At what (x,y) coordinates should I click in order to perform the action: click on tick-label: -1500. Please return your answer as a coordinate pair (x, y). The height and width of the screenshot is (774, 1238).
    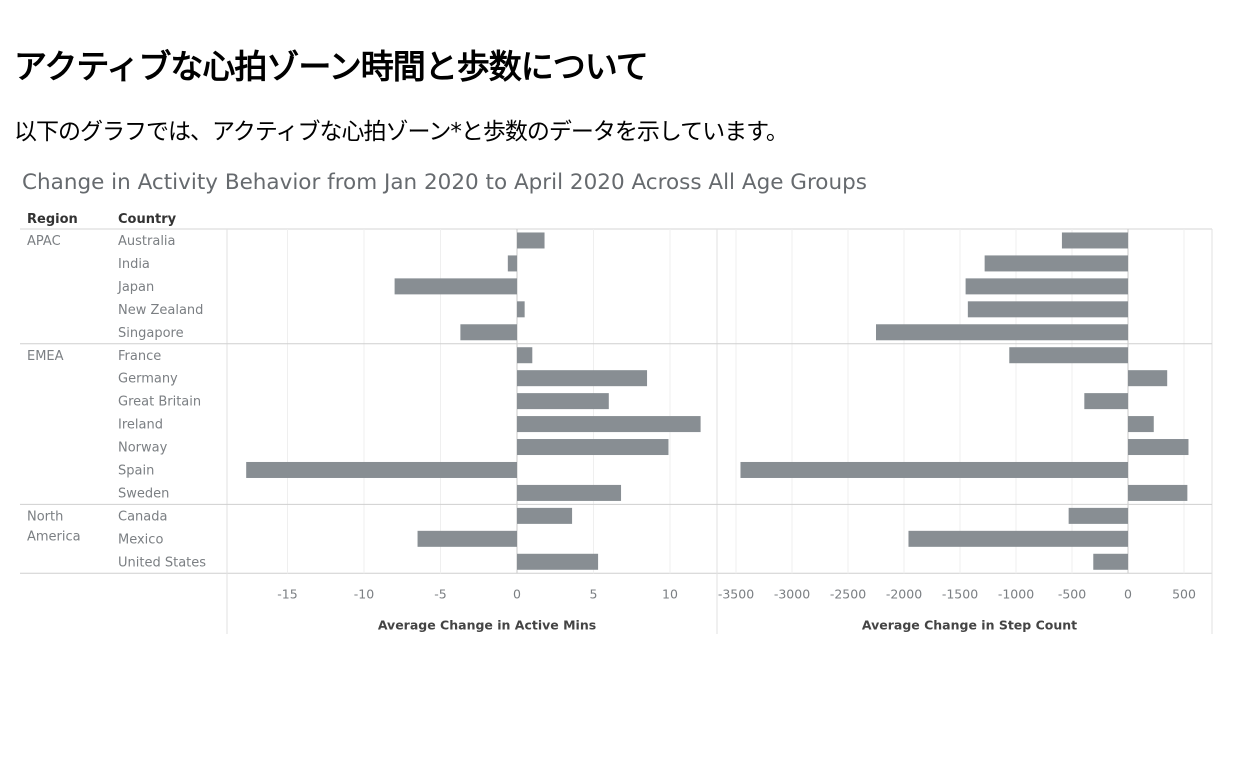
    Looking at the image, I should click on (960, 593).